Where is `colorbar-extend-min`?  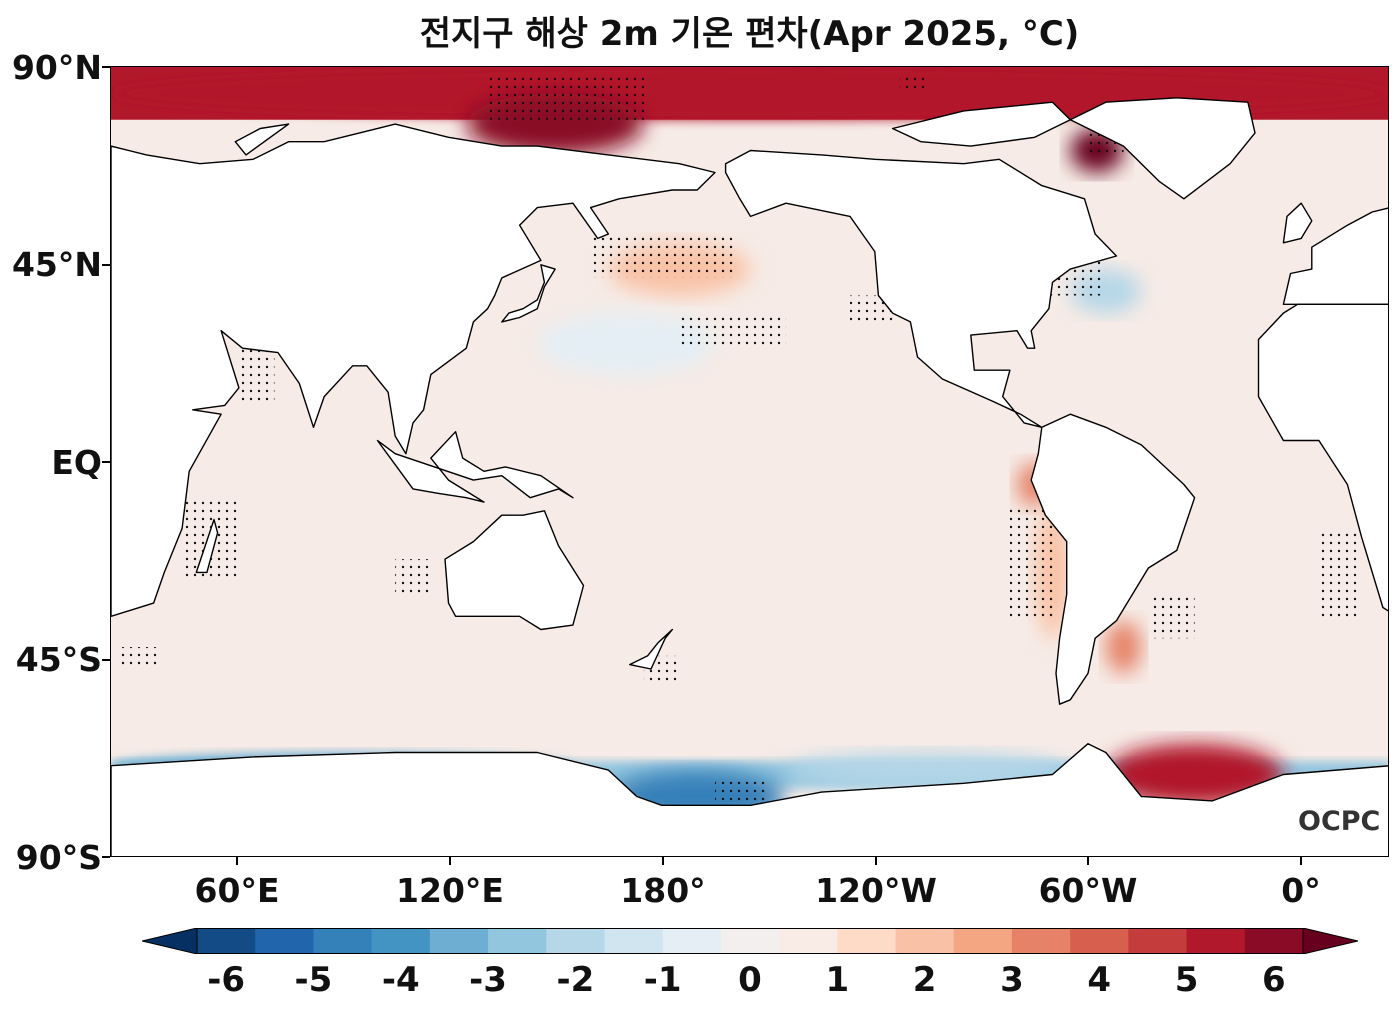 colorbar-extend-min is located at coordinates (170, 941).